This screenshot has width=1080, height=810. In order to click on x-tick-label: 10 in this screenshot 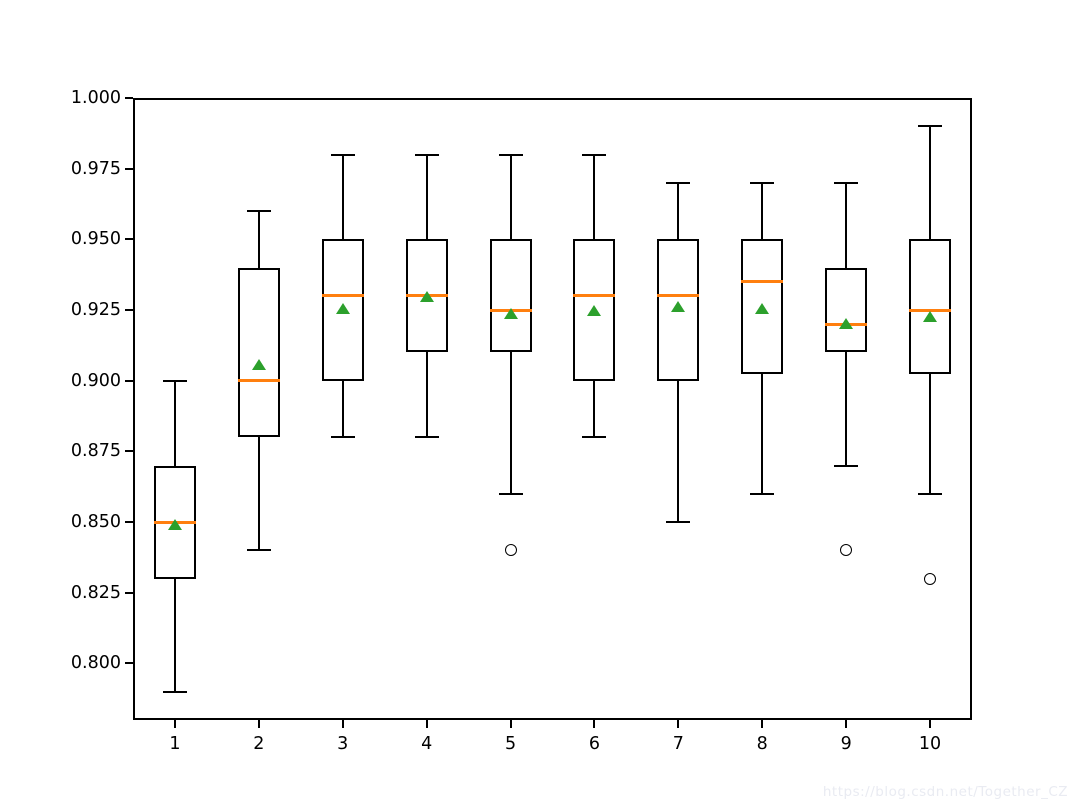, I will do `click(930, 744)`.